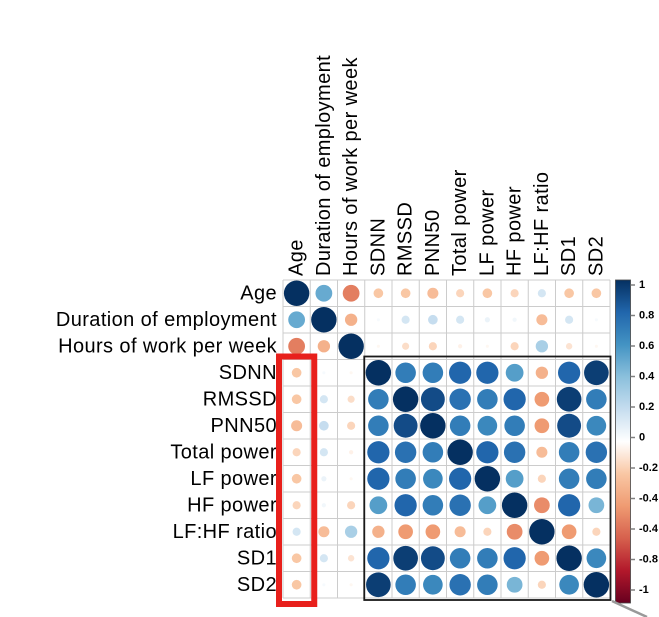  What do you see at coordinates (596, 531) in the screenshot?
I see `corr-circle-lf-hf-ratio-x-sd2` at bounding box center [596, 531].